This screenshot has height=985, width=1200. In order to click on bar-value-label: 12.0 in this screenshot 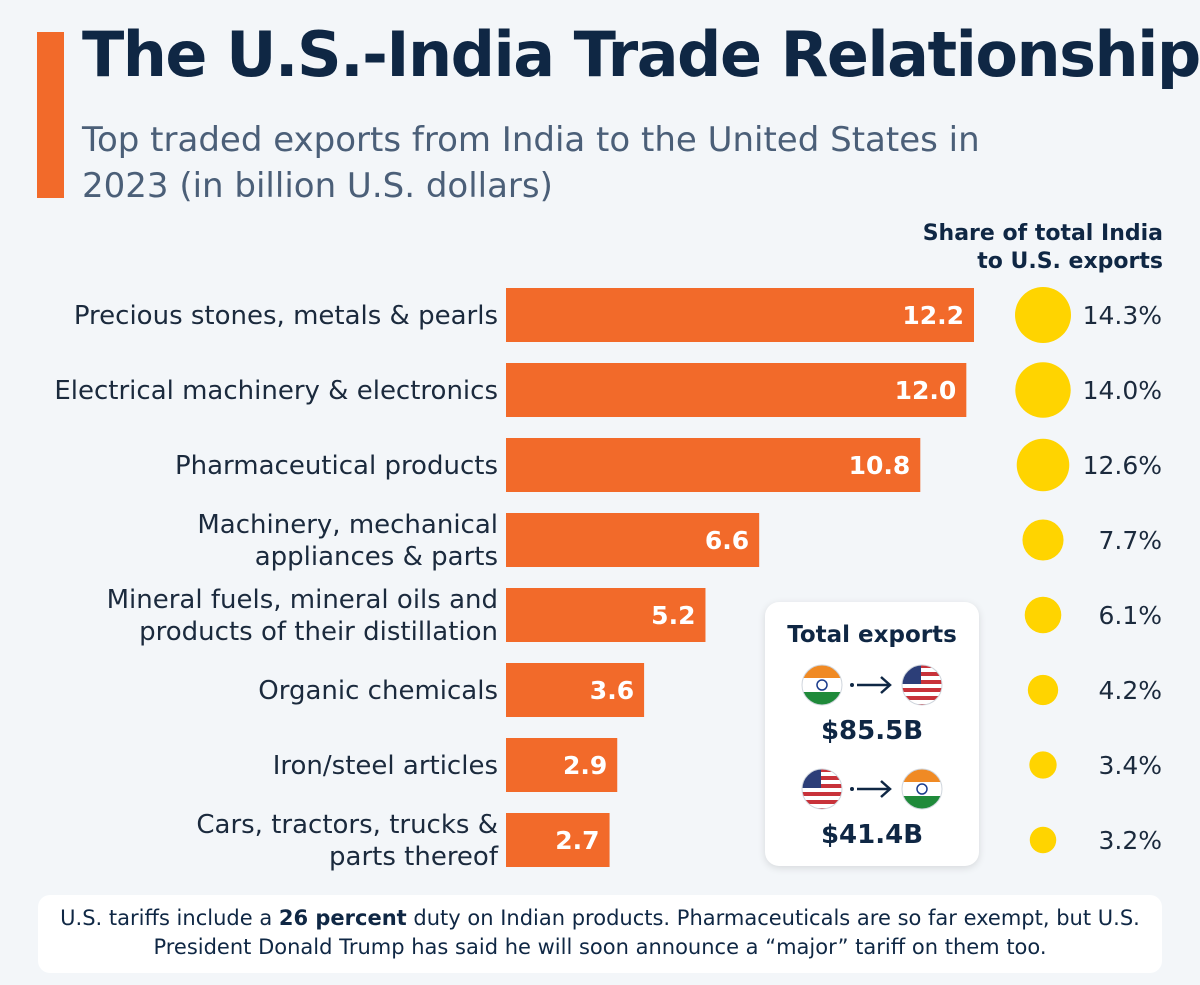, I will do `click(926, 390)`.